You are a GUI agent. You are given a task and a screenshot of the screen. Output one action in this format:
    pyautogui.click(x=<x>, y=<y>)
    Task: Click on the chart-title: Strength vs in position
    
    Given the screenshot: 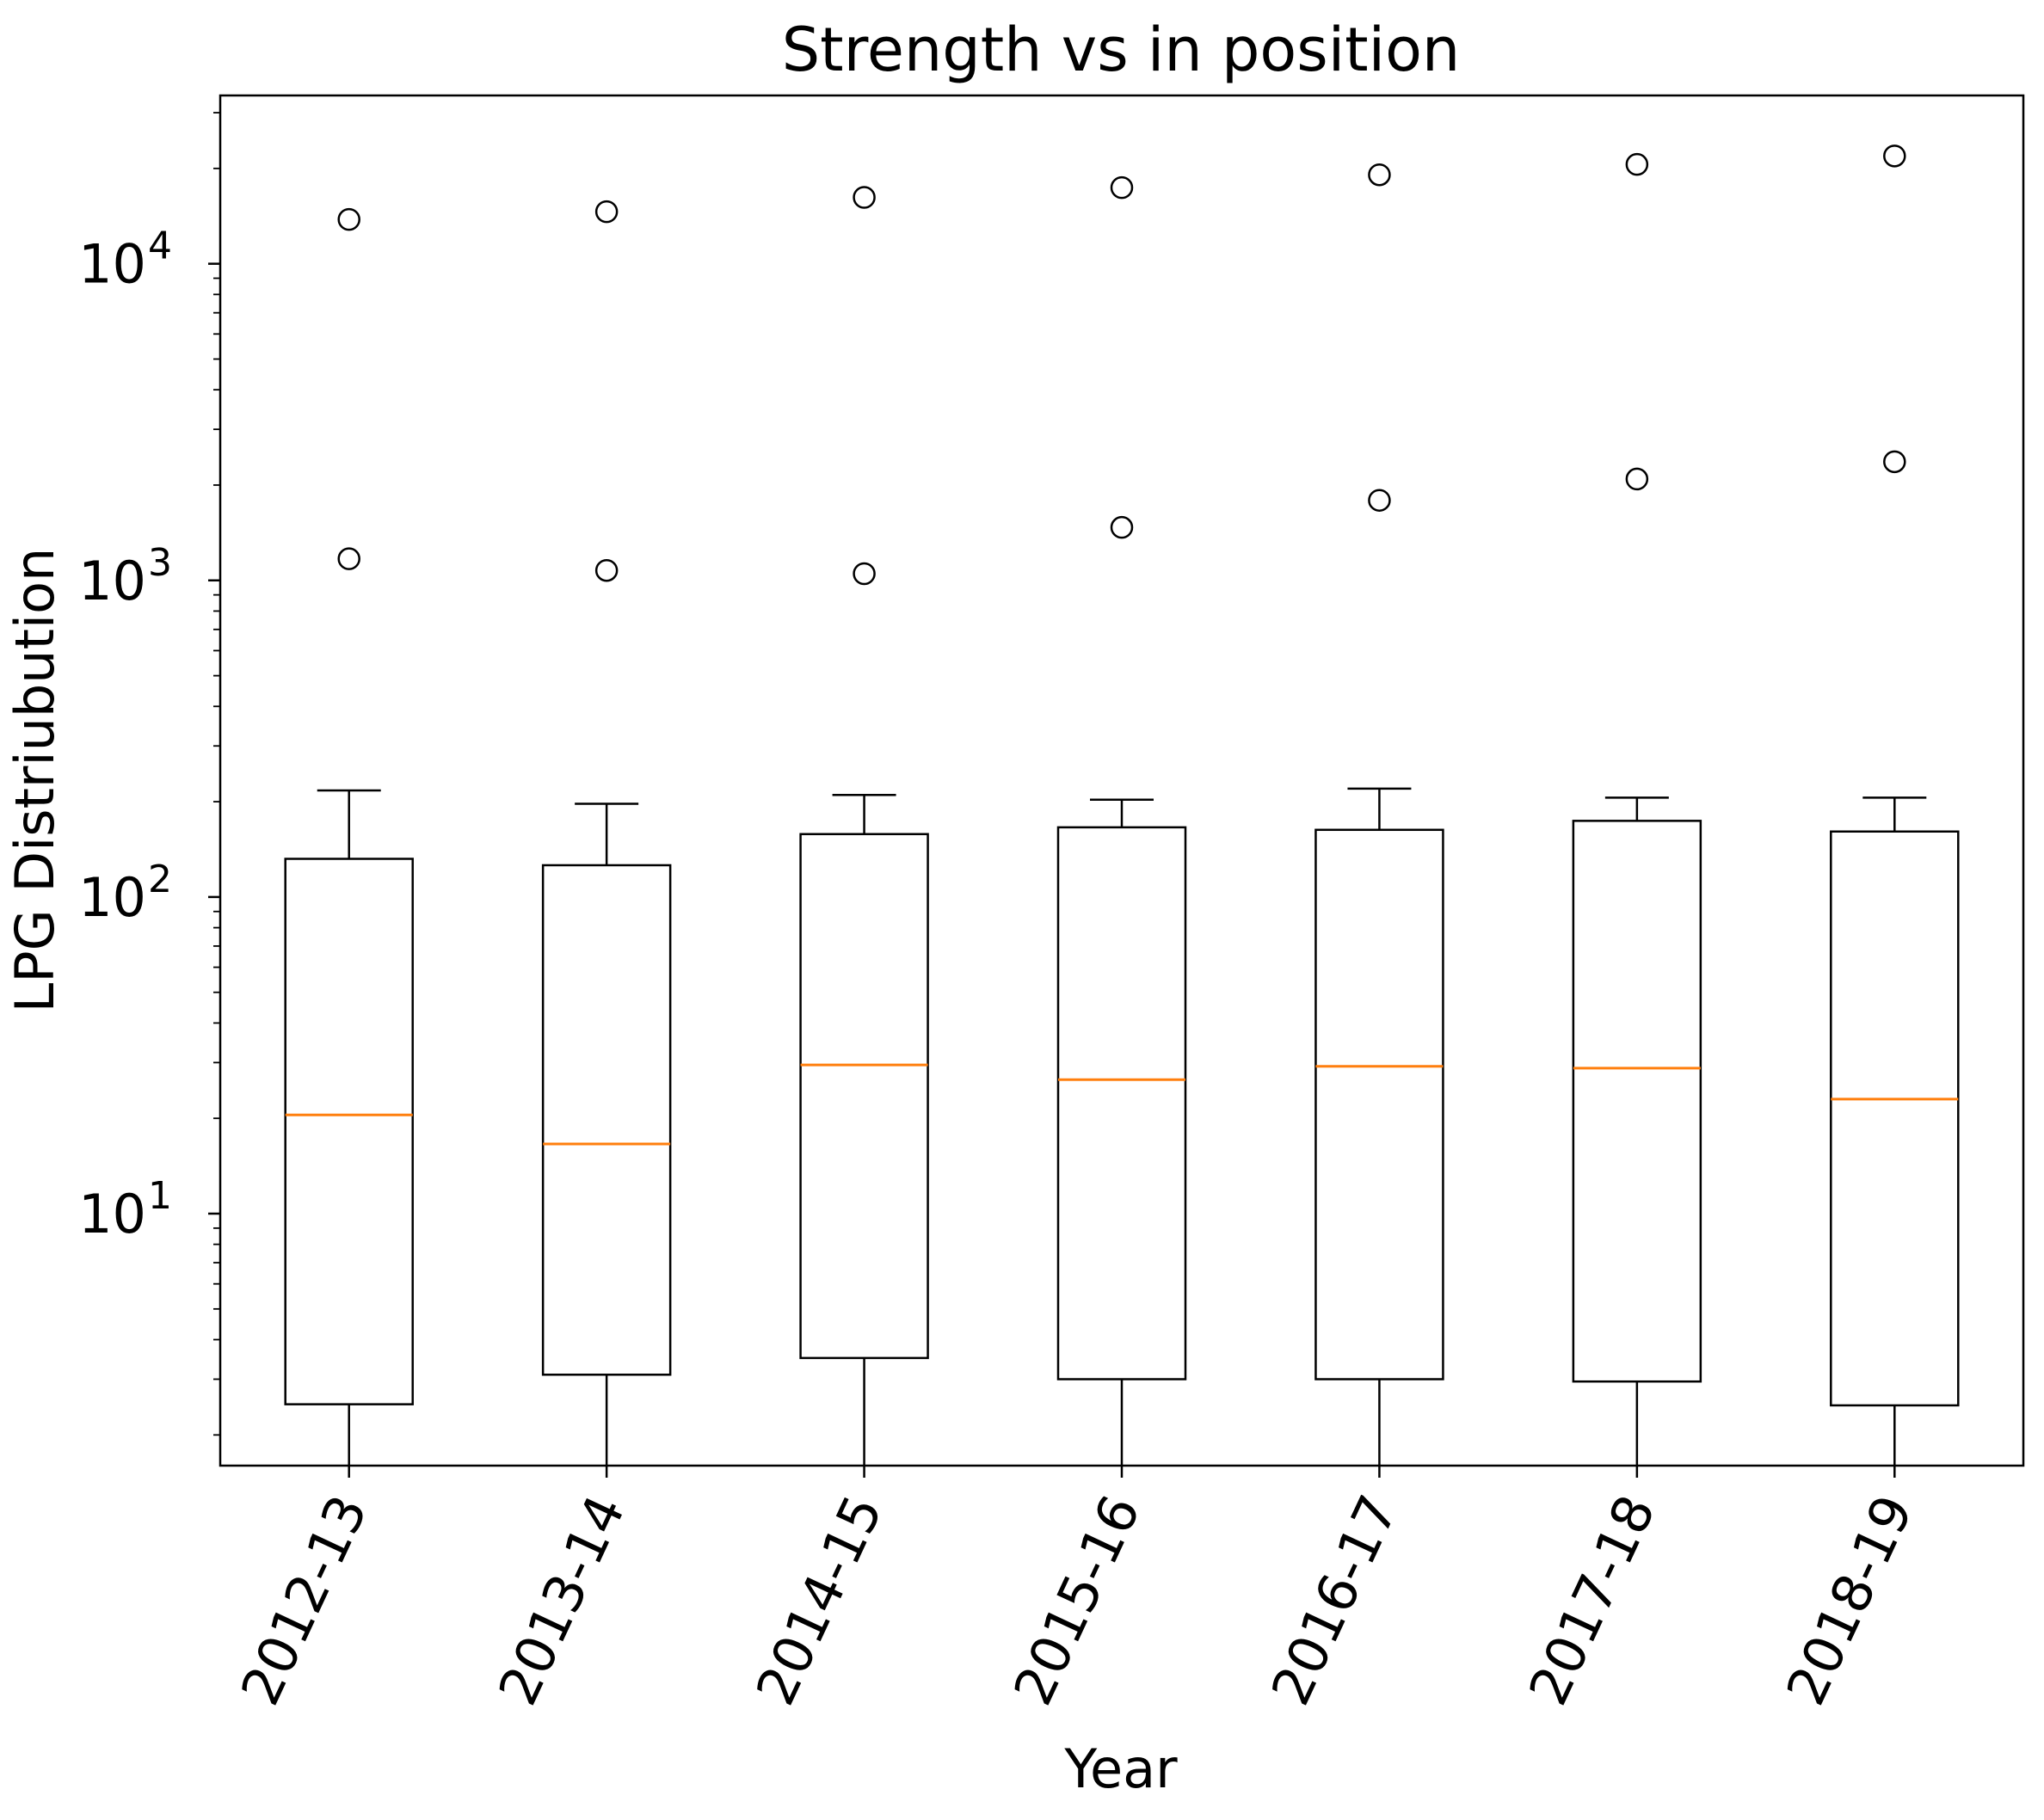 What is the action you would take?
    pyautogui.click(x=1122, y=50)
    